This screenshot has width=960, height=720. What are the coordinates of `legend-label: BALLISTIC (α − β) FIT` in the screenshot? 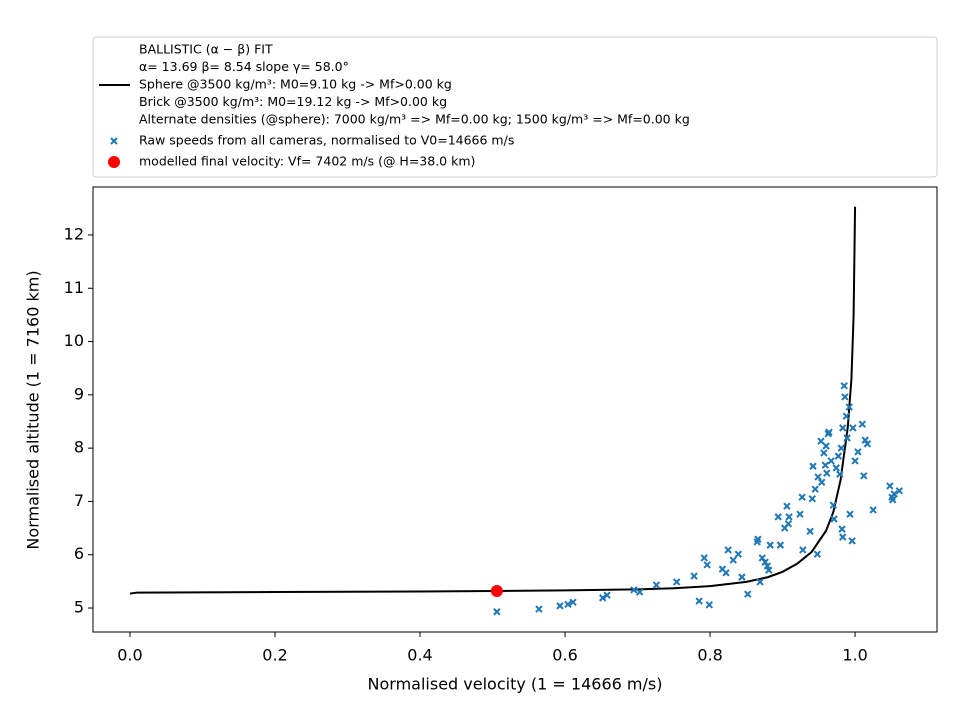 It's located at (206, 49).